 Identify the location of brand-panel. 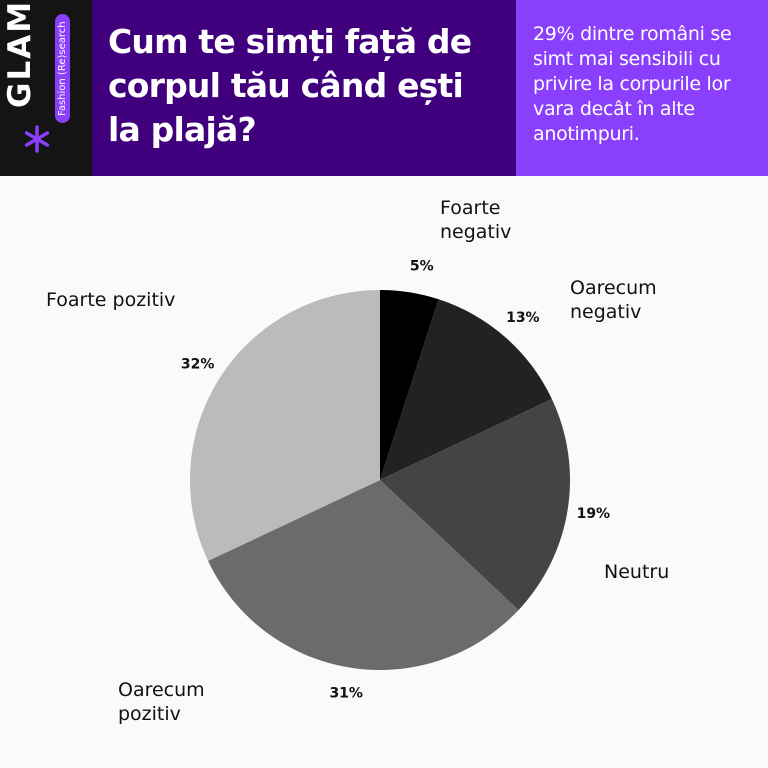
(46, 88).